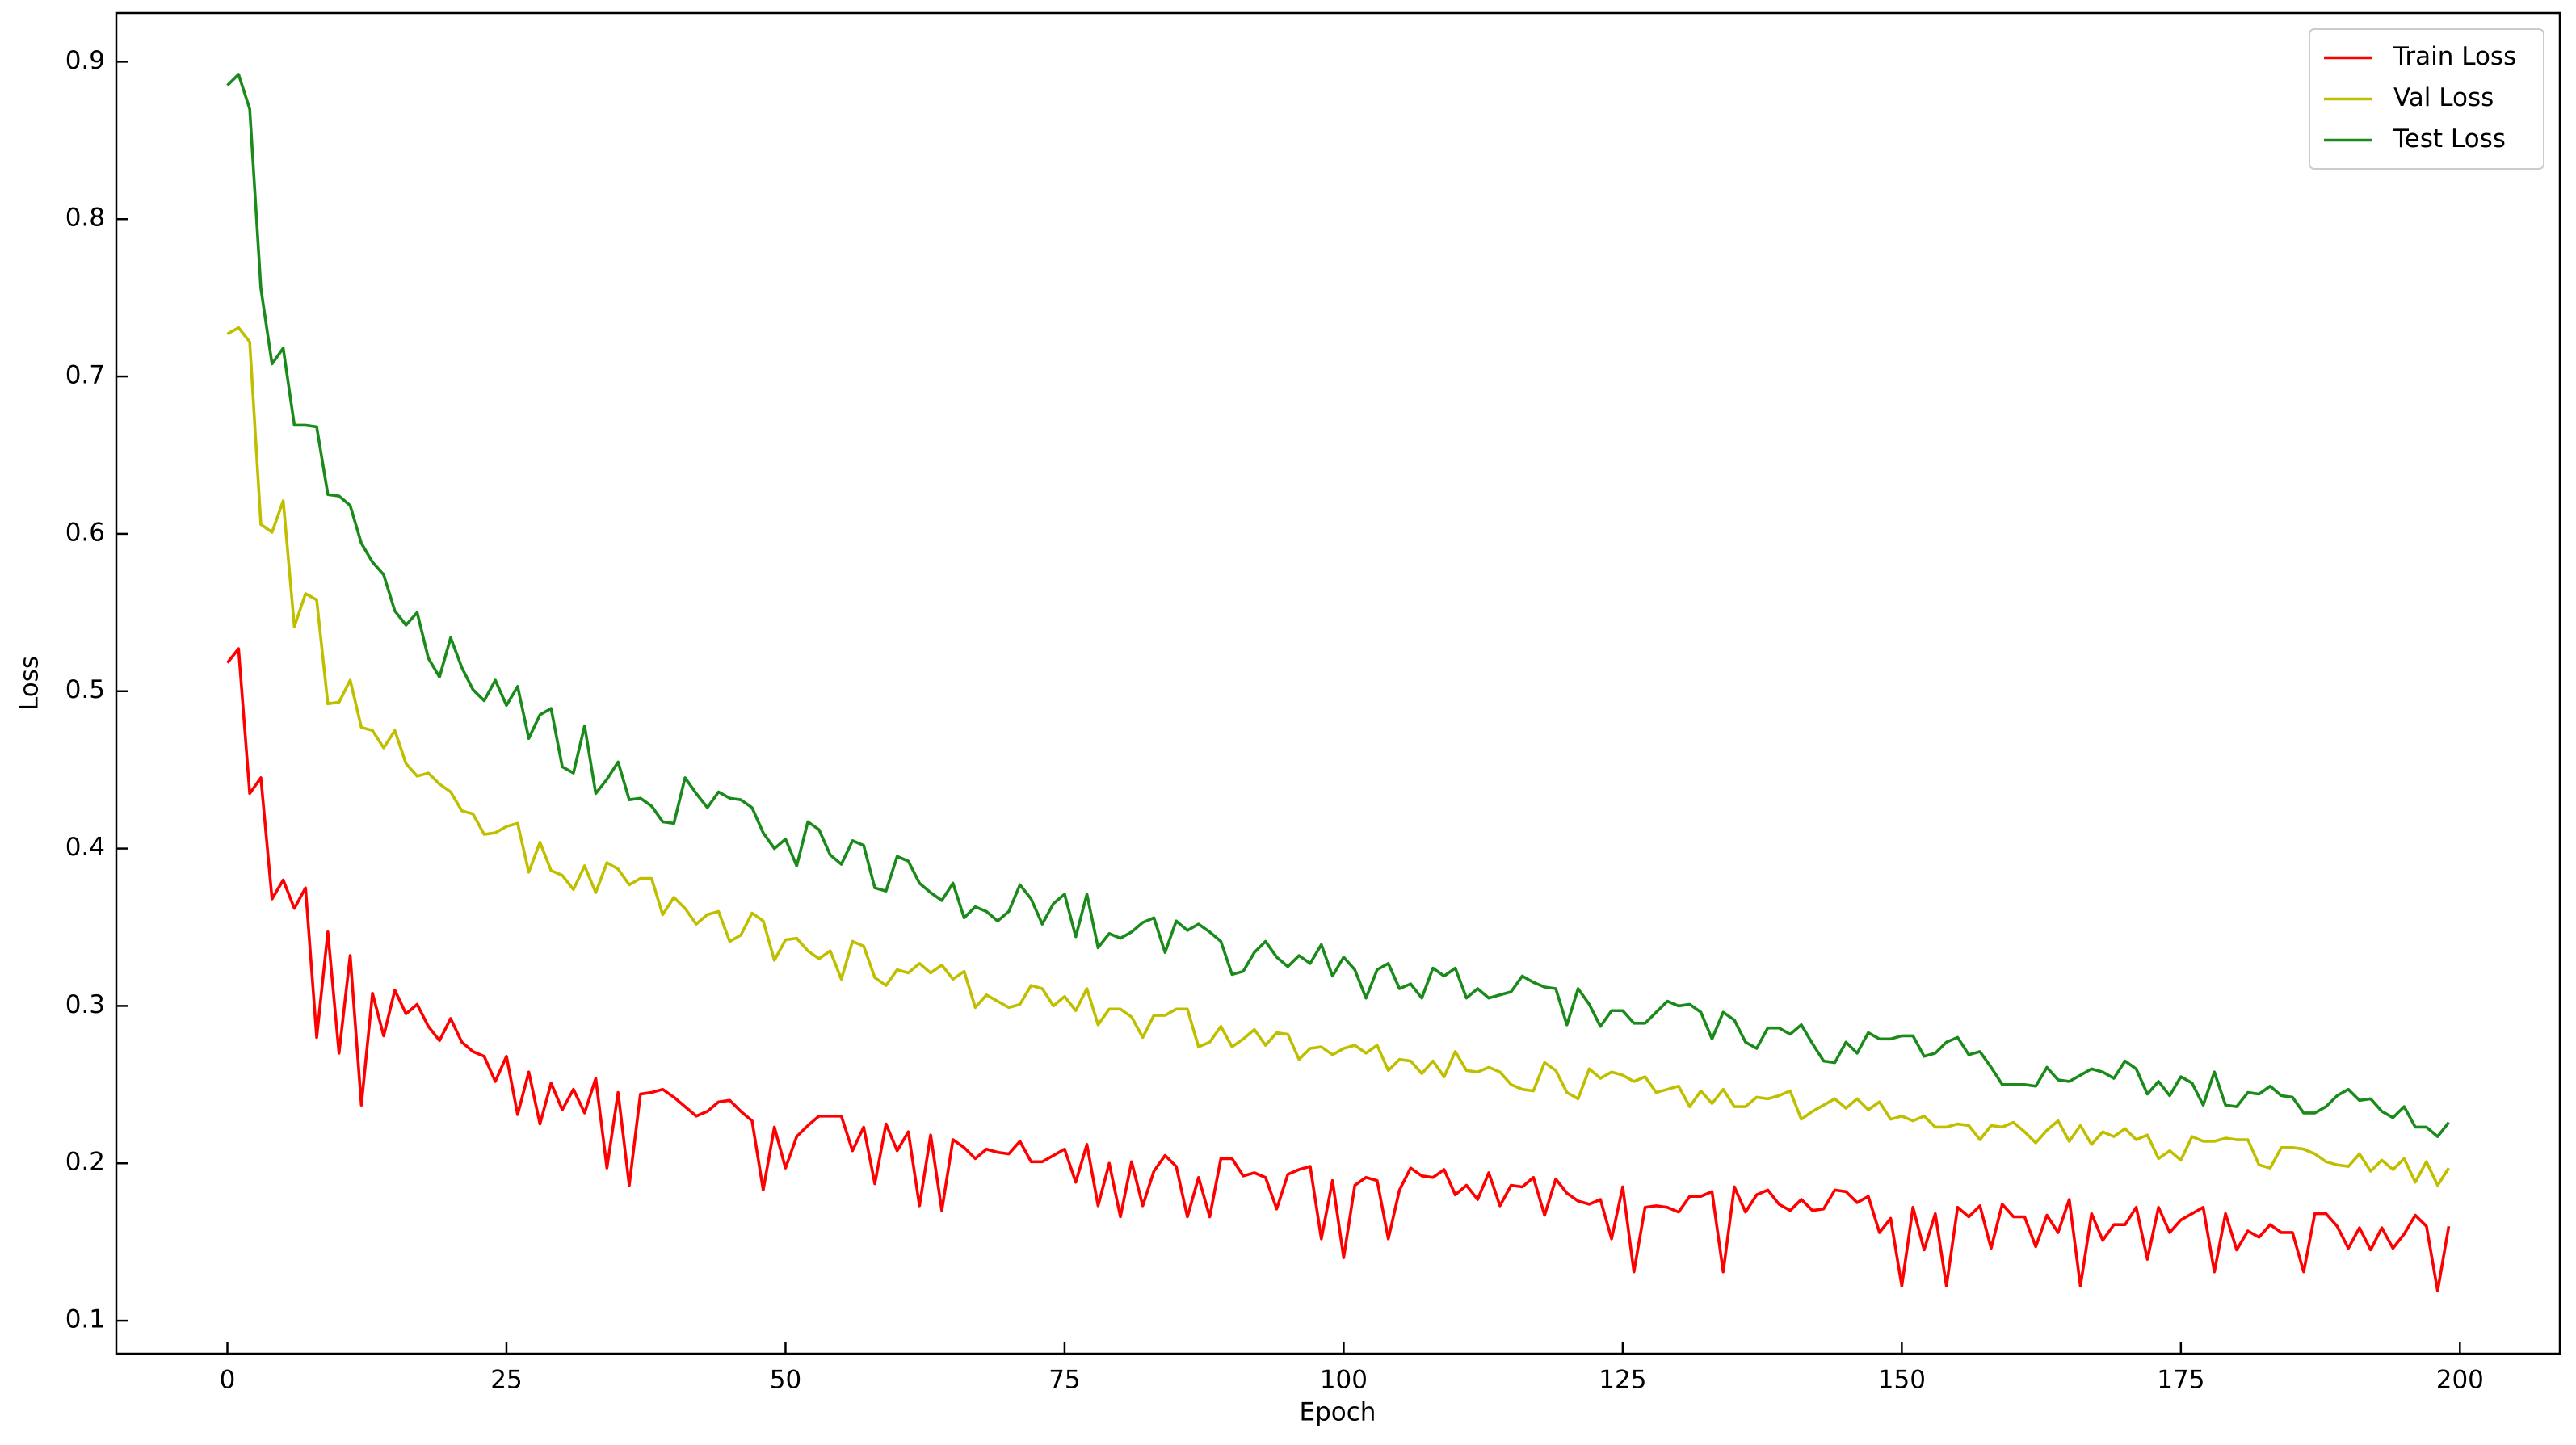 The height and width of the screenshot is (1445, 2576). What do you see at coordinates (228, 1380) in the screenshot?
I see `x-tick-label: 0` at bounding box center [228, 1380].